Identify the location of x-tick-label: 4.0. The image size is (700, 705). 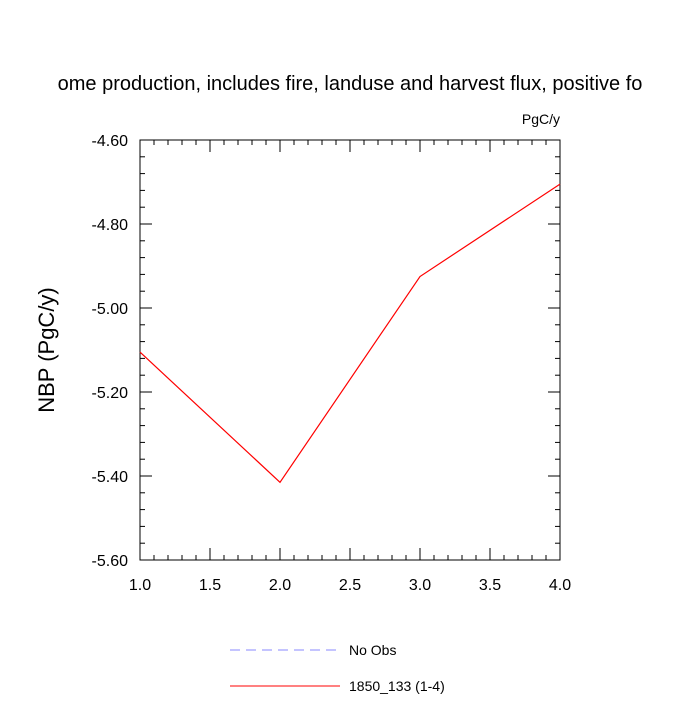
(560, 585).